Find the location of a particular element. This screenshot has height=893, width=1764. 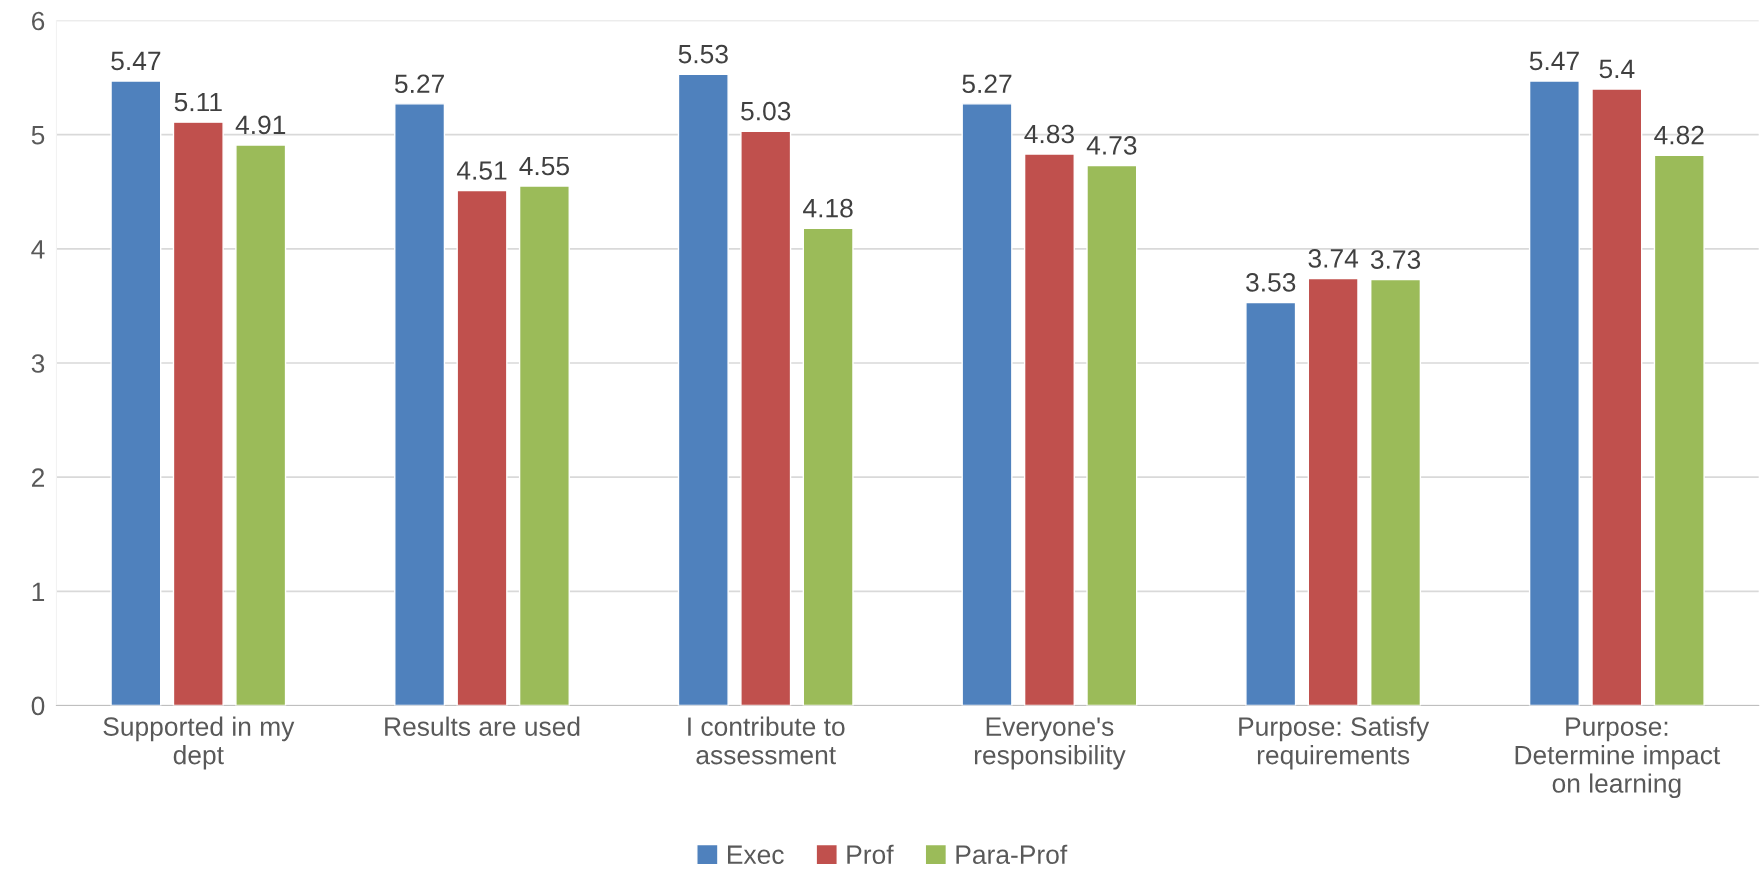

data-label: 3.73 is located at coordinates (1395, 259).